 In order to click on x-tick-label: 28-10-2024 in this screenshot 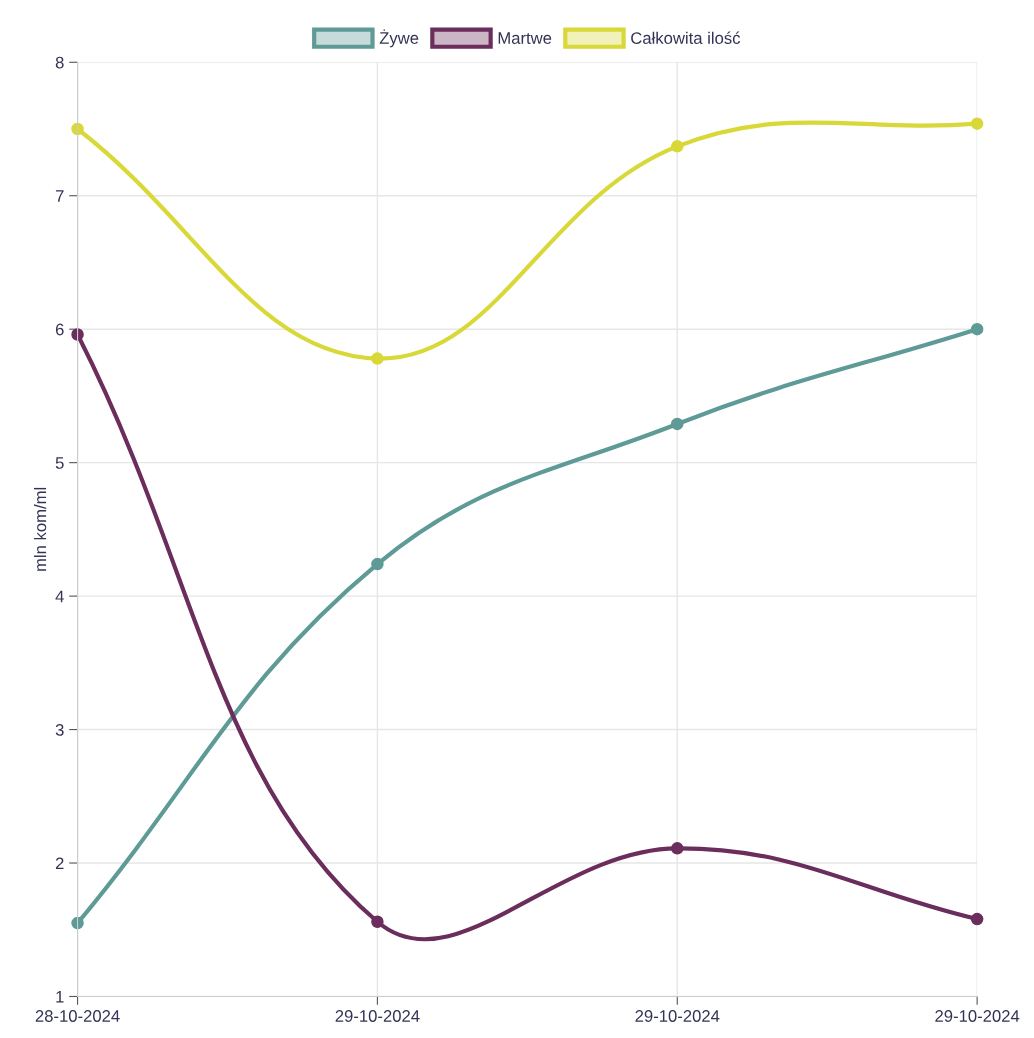, I will do `click(77, 1016)`.